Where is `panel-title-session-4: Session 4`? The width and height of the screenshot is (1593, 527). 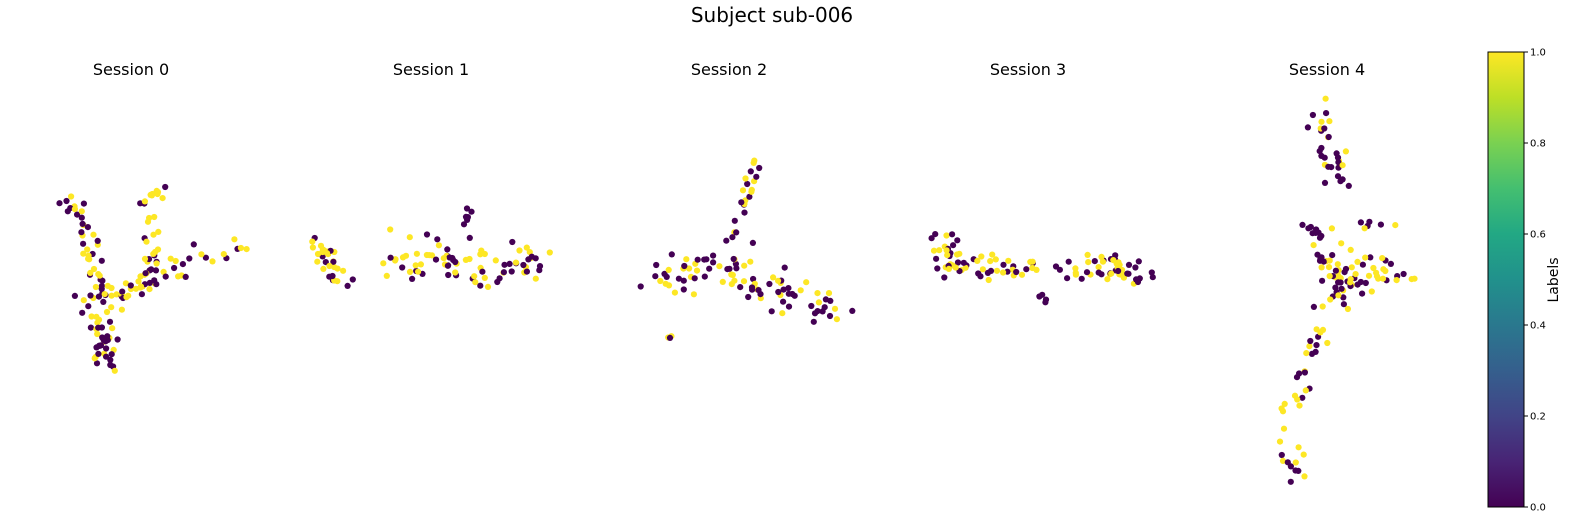
panel-title-session-4: Session 4 is located at coordinates (1327, 69).